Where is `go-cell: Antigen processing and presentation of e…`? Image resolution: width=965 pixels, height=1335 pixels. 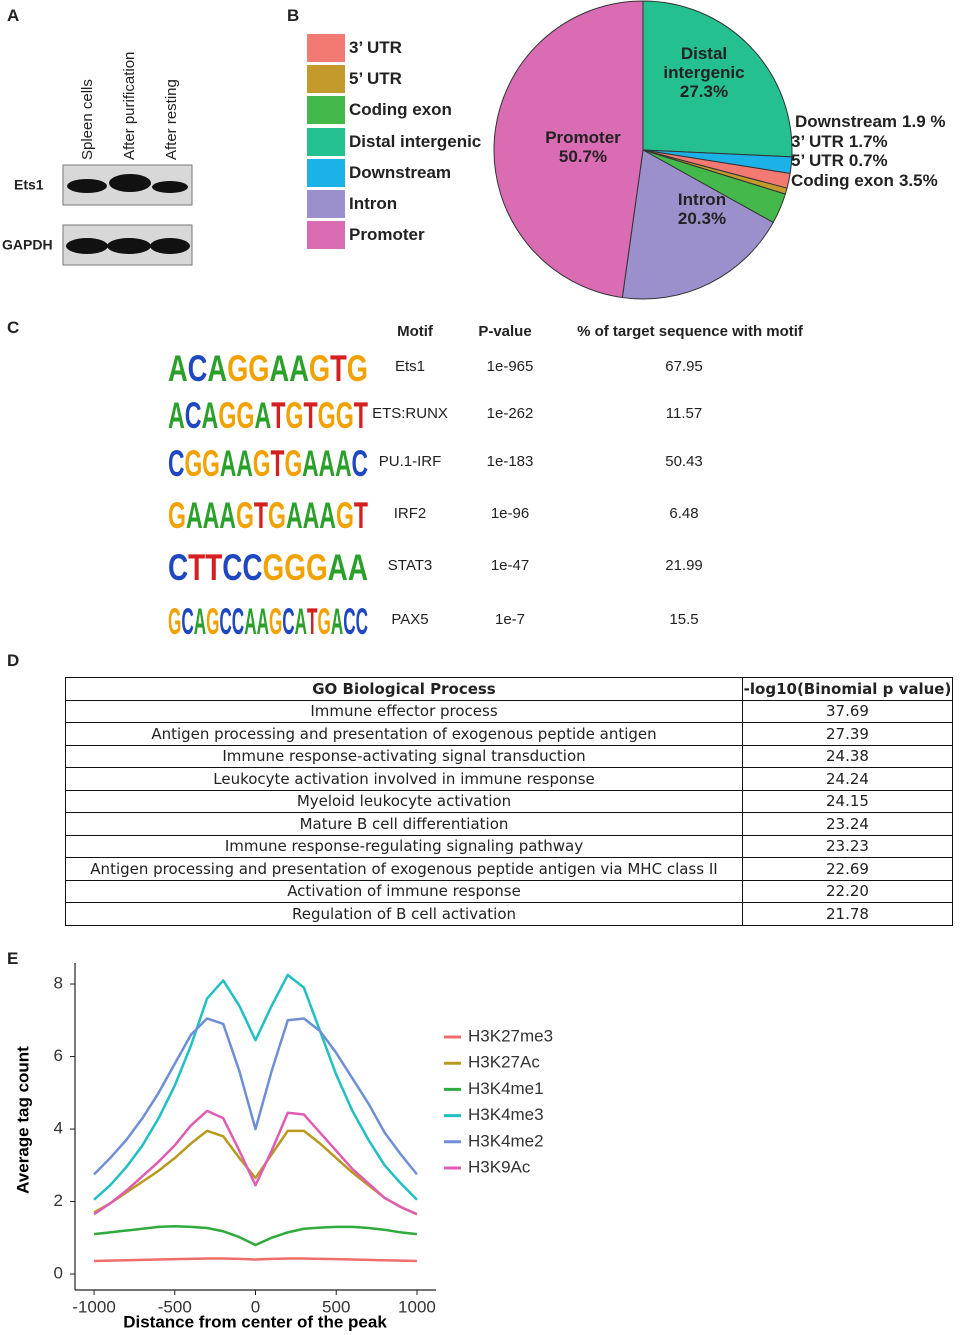
go-cell: Antigen processing and presentation of e… is located at coordinates (404, 734).